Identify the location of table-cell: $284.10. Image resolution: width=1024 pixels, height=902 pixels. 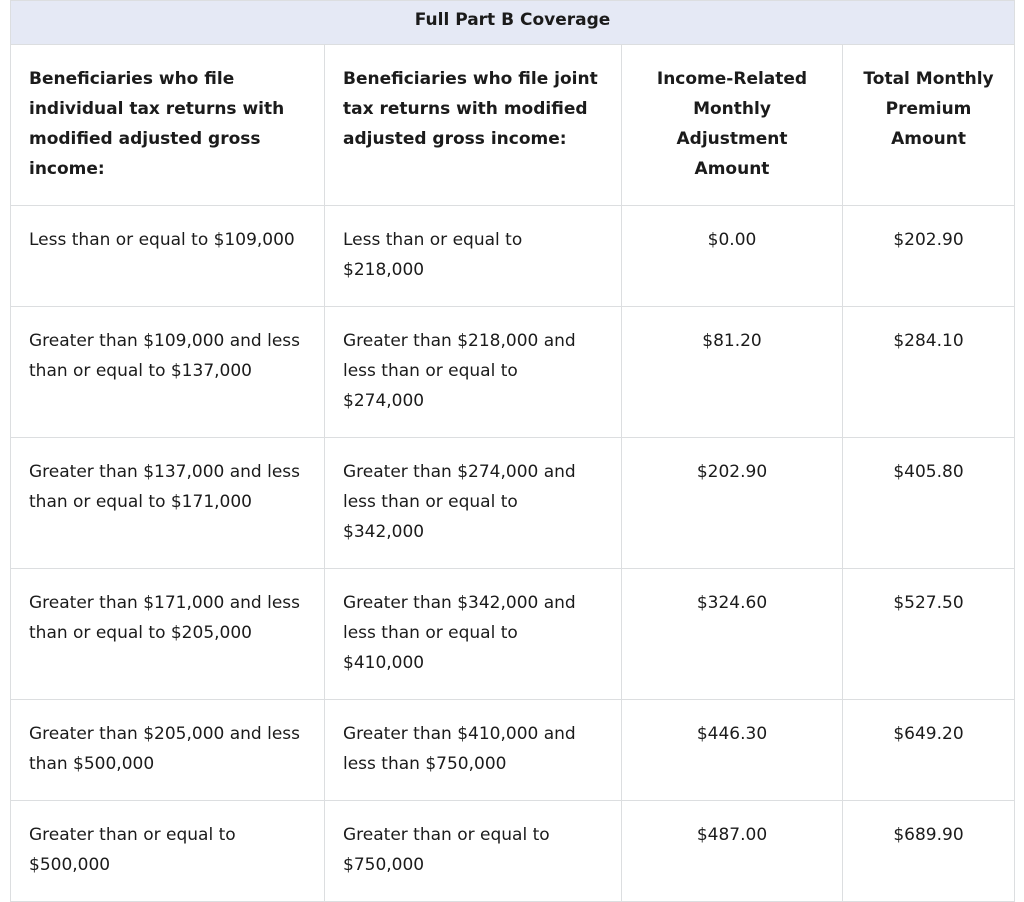
(928, 372).